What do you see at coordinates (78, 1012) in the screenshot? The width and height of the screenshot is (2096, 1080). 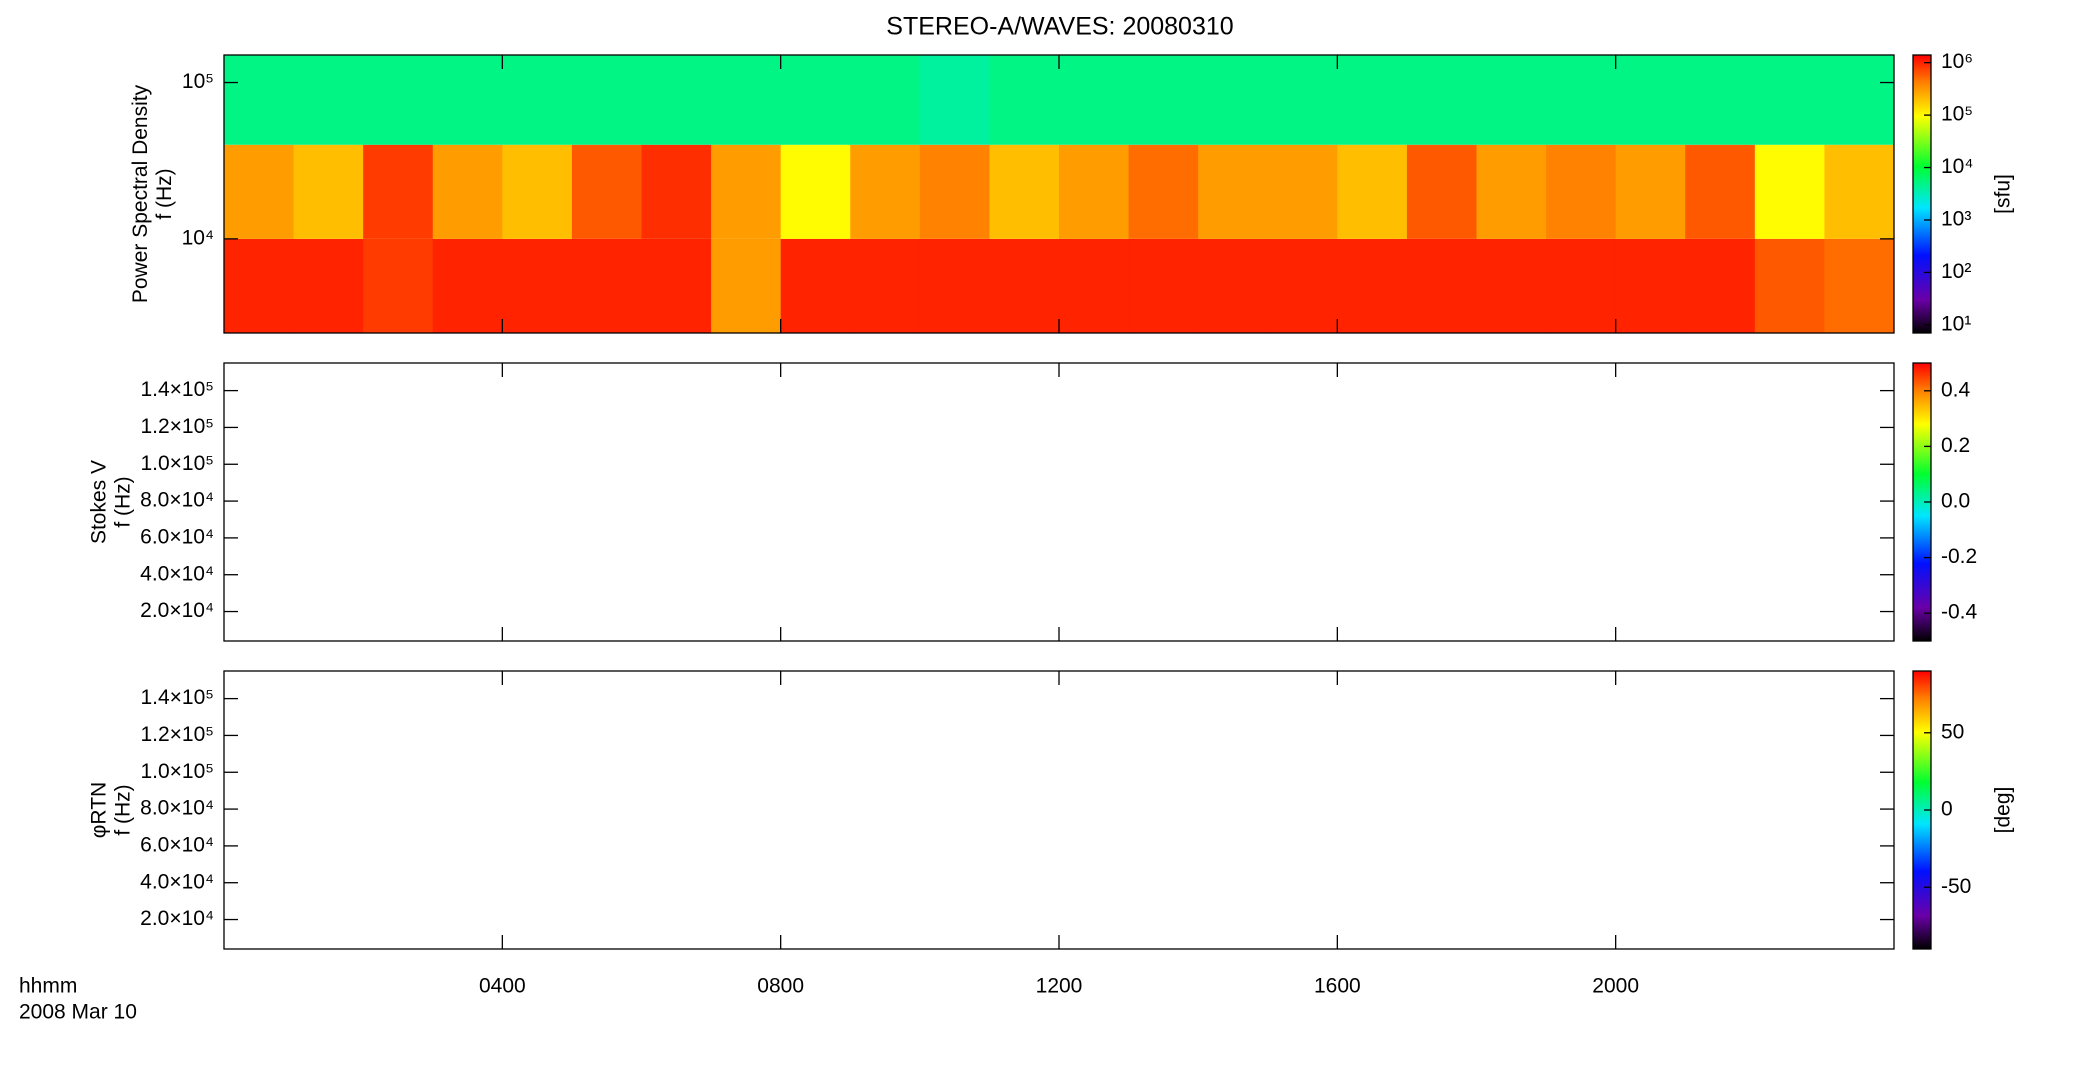 I see `date-label: 2008 Mar 10` at bounding box center [78, 1012].